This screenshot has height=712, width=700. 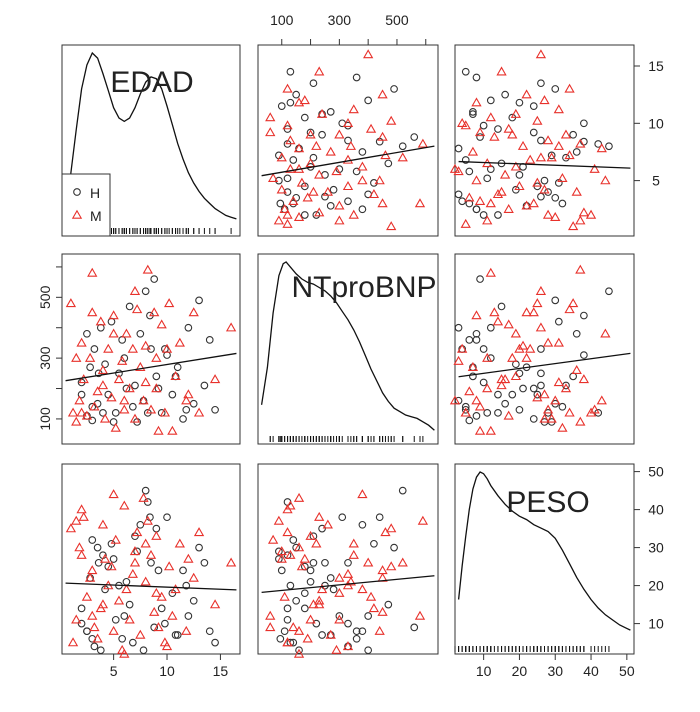 What do you see at coordinates (114, 671) in the screenshot?
I see `x-tick-label-EDAD: 5` at bounding box center [114, 671].